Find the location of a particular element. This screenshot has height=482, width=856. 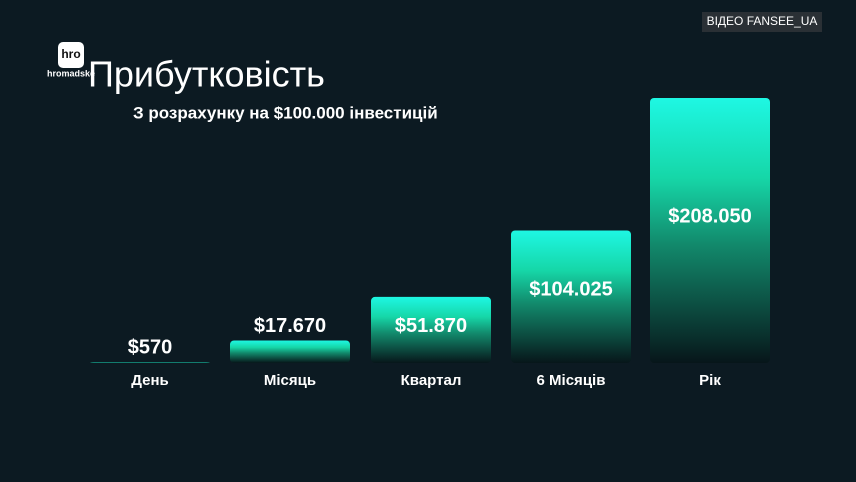

x-tick-label: Місяць is located at coordinates (290, 380).